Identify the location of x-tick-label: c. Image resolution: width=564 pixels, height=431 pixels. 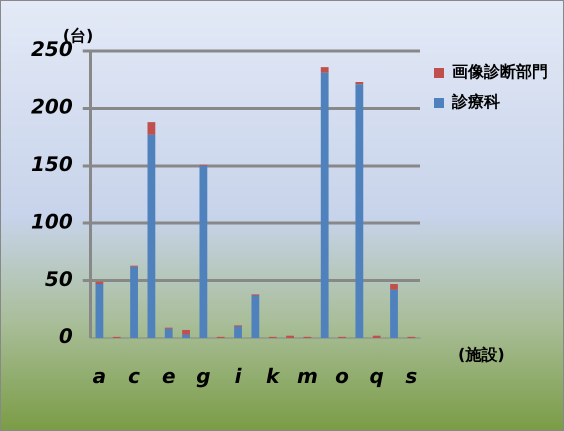
(134, 376).